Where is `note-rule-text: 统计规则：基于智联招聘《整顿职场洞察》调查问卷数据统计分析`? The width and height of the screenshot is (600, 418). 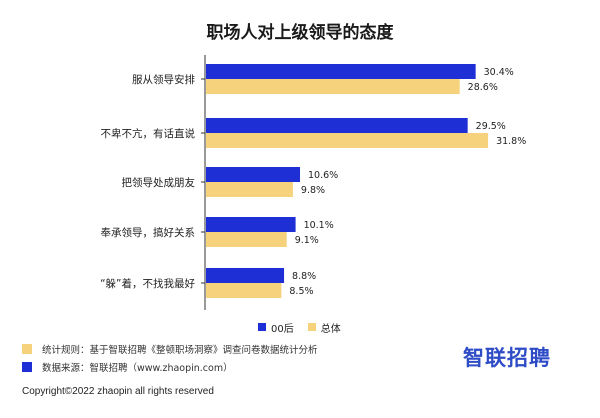 note-rule-text: 统计规则：基于智联招聘《整顿职场洞察》调查问卷数据统计分析 is located at coordinates (180, 350).